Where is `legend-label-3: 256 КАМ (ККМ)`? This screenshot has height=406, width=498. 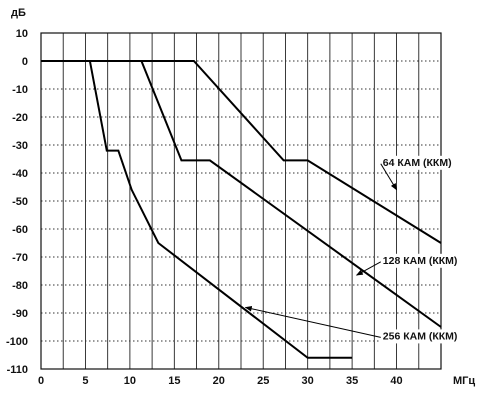
legend-label-3: 256 КАМ (ККМ) is located at coordinates (420, 336).